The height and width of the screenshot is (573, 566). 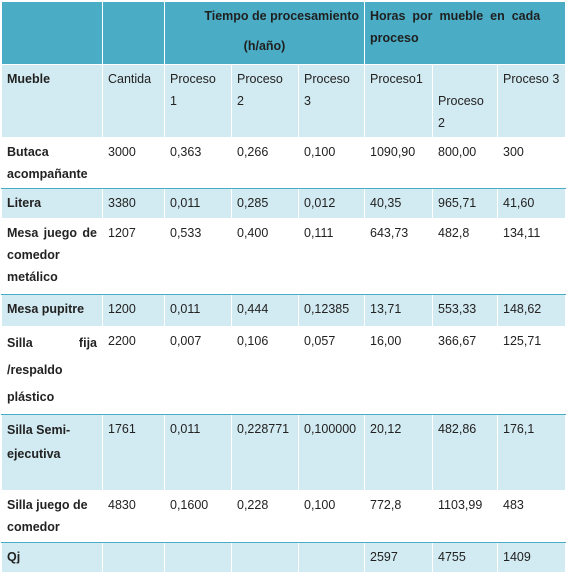 What do you see at coordinates (331, 370) in the screenshot?
I see `cell: 0,057` at bounding box center [331, 370].